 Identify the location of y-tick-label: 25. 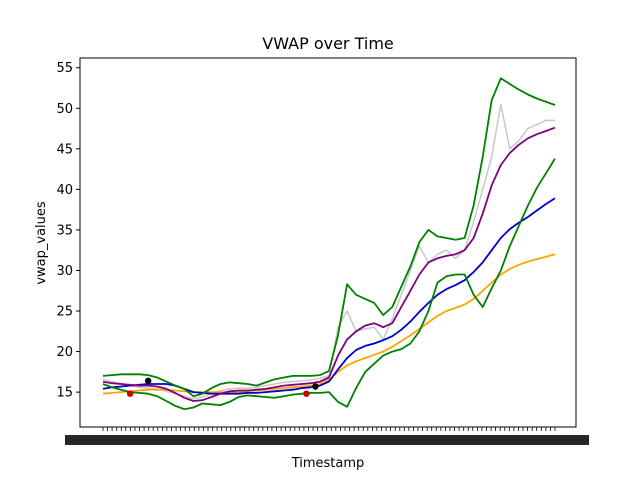
(64, 312).